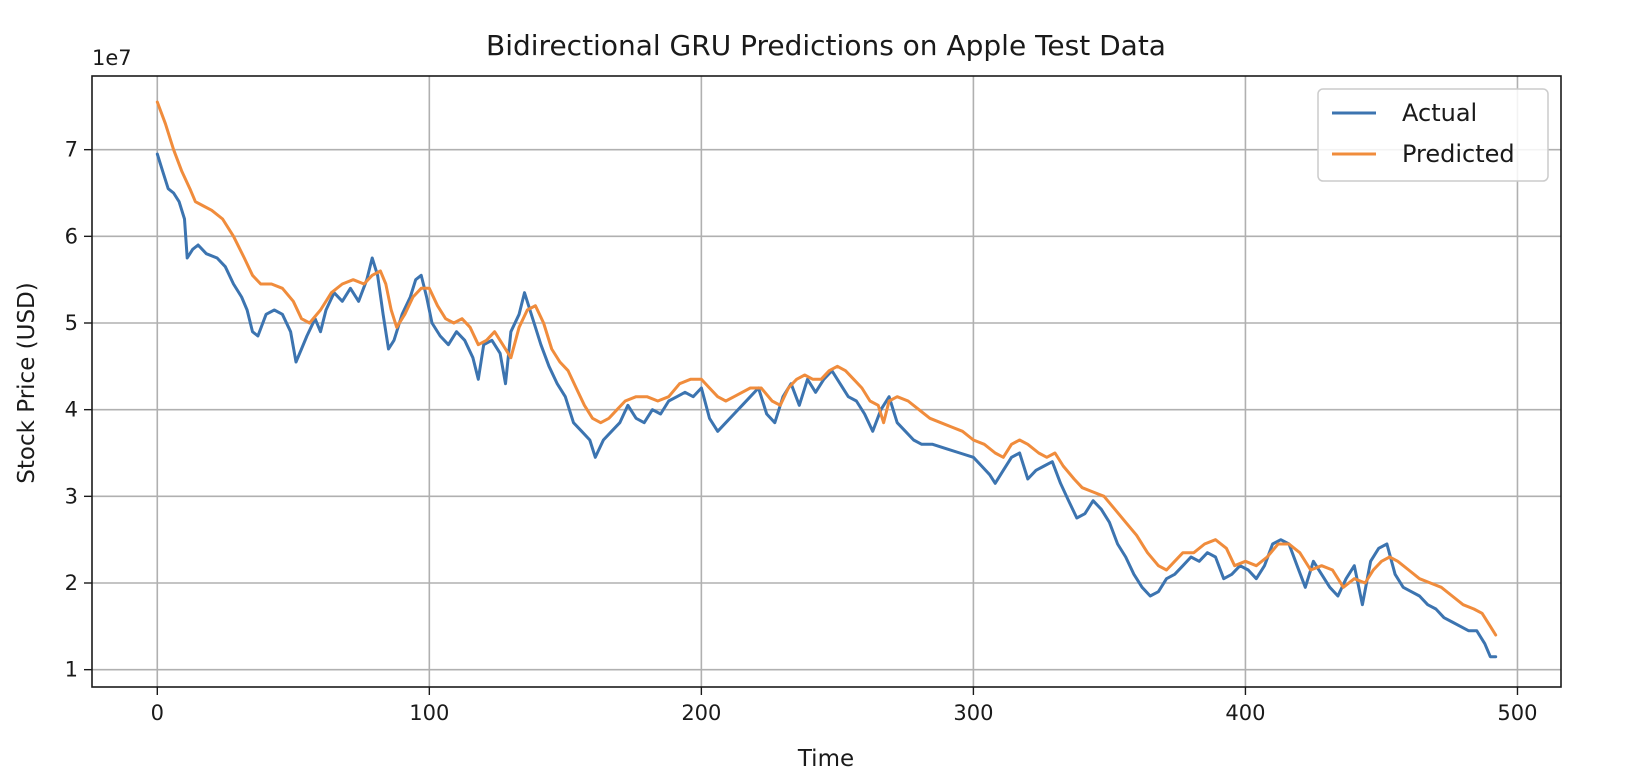 This screenshot has width=1644, height=782. What do you see at coordinates (71, 670) in the screenshot?
I see `y-tick-label: 1` at bounding box center [71, 670].